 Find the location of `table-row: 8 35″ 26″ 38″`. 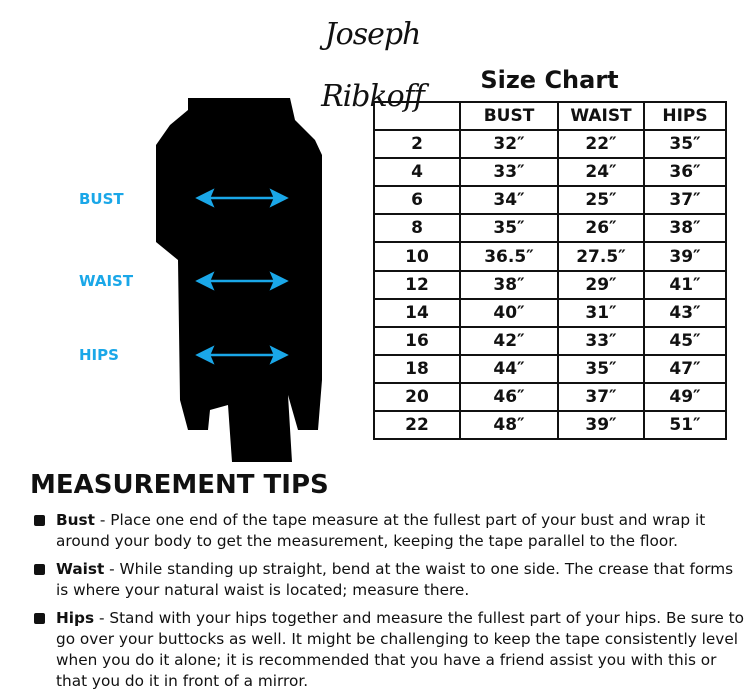

table-row: 8 35″ 26″ 38″ is located at coordinates (550, 228).